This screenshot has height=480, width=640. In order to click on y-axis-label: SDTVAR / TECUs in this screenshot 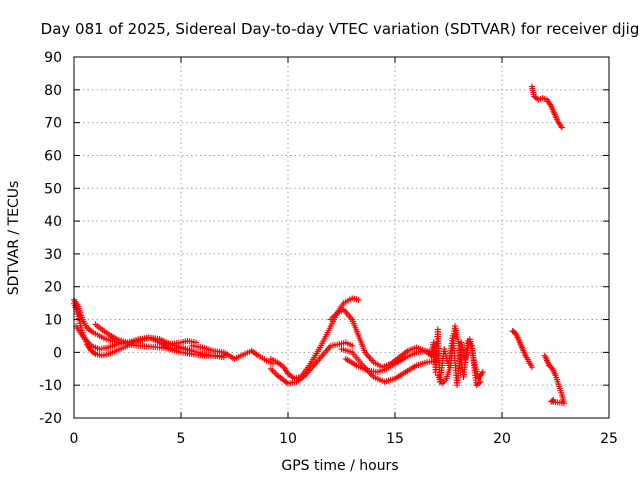, I will do `click(14, 238)`.